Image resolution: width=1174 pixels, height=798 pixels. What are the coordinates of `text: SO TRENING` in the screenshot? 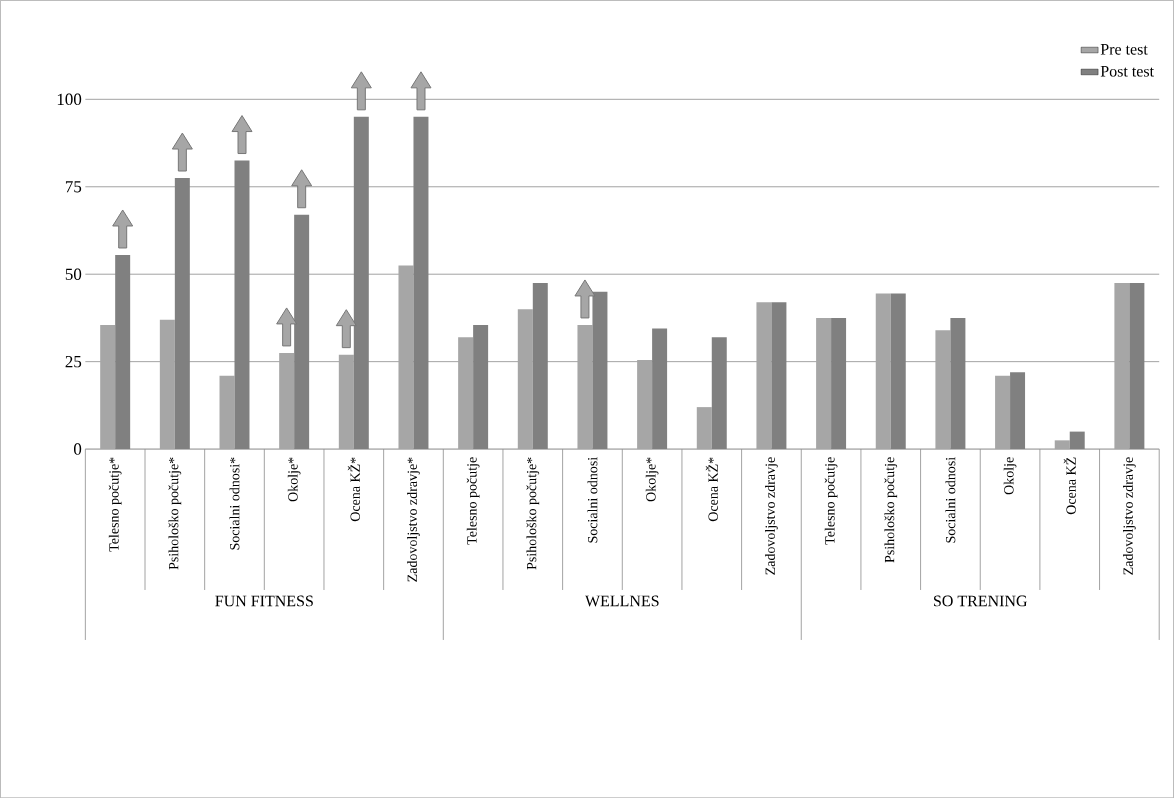 It's located at (981, 601).